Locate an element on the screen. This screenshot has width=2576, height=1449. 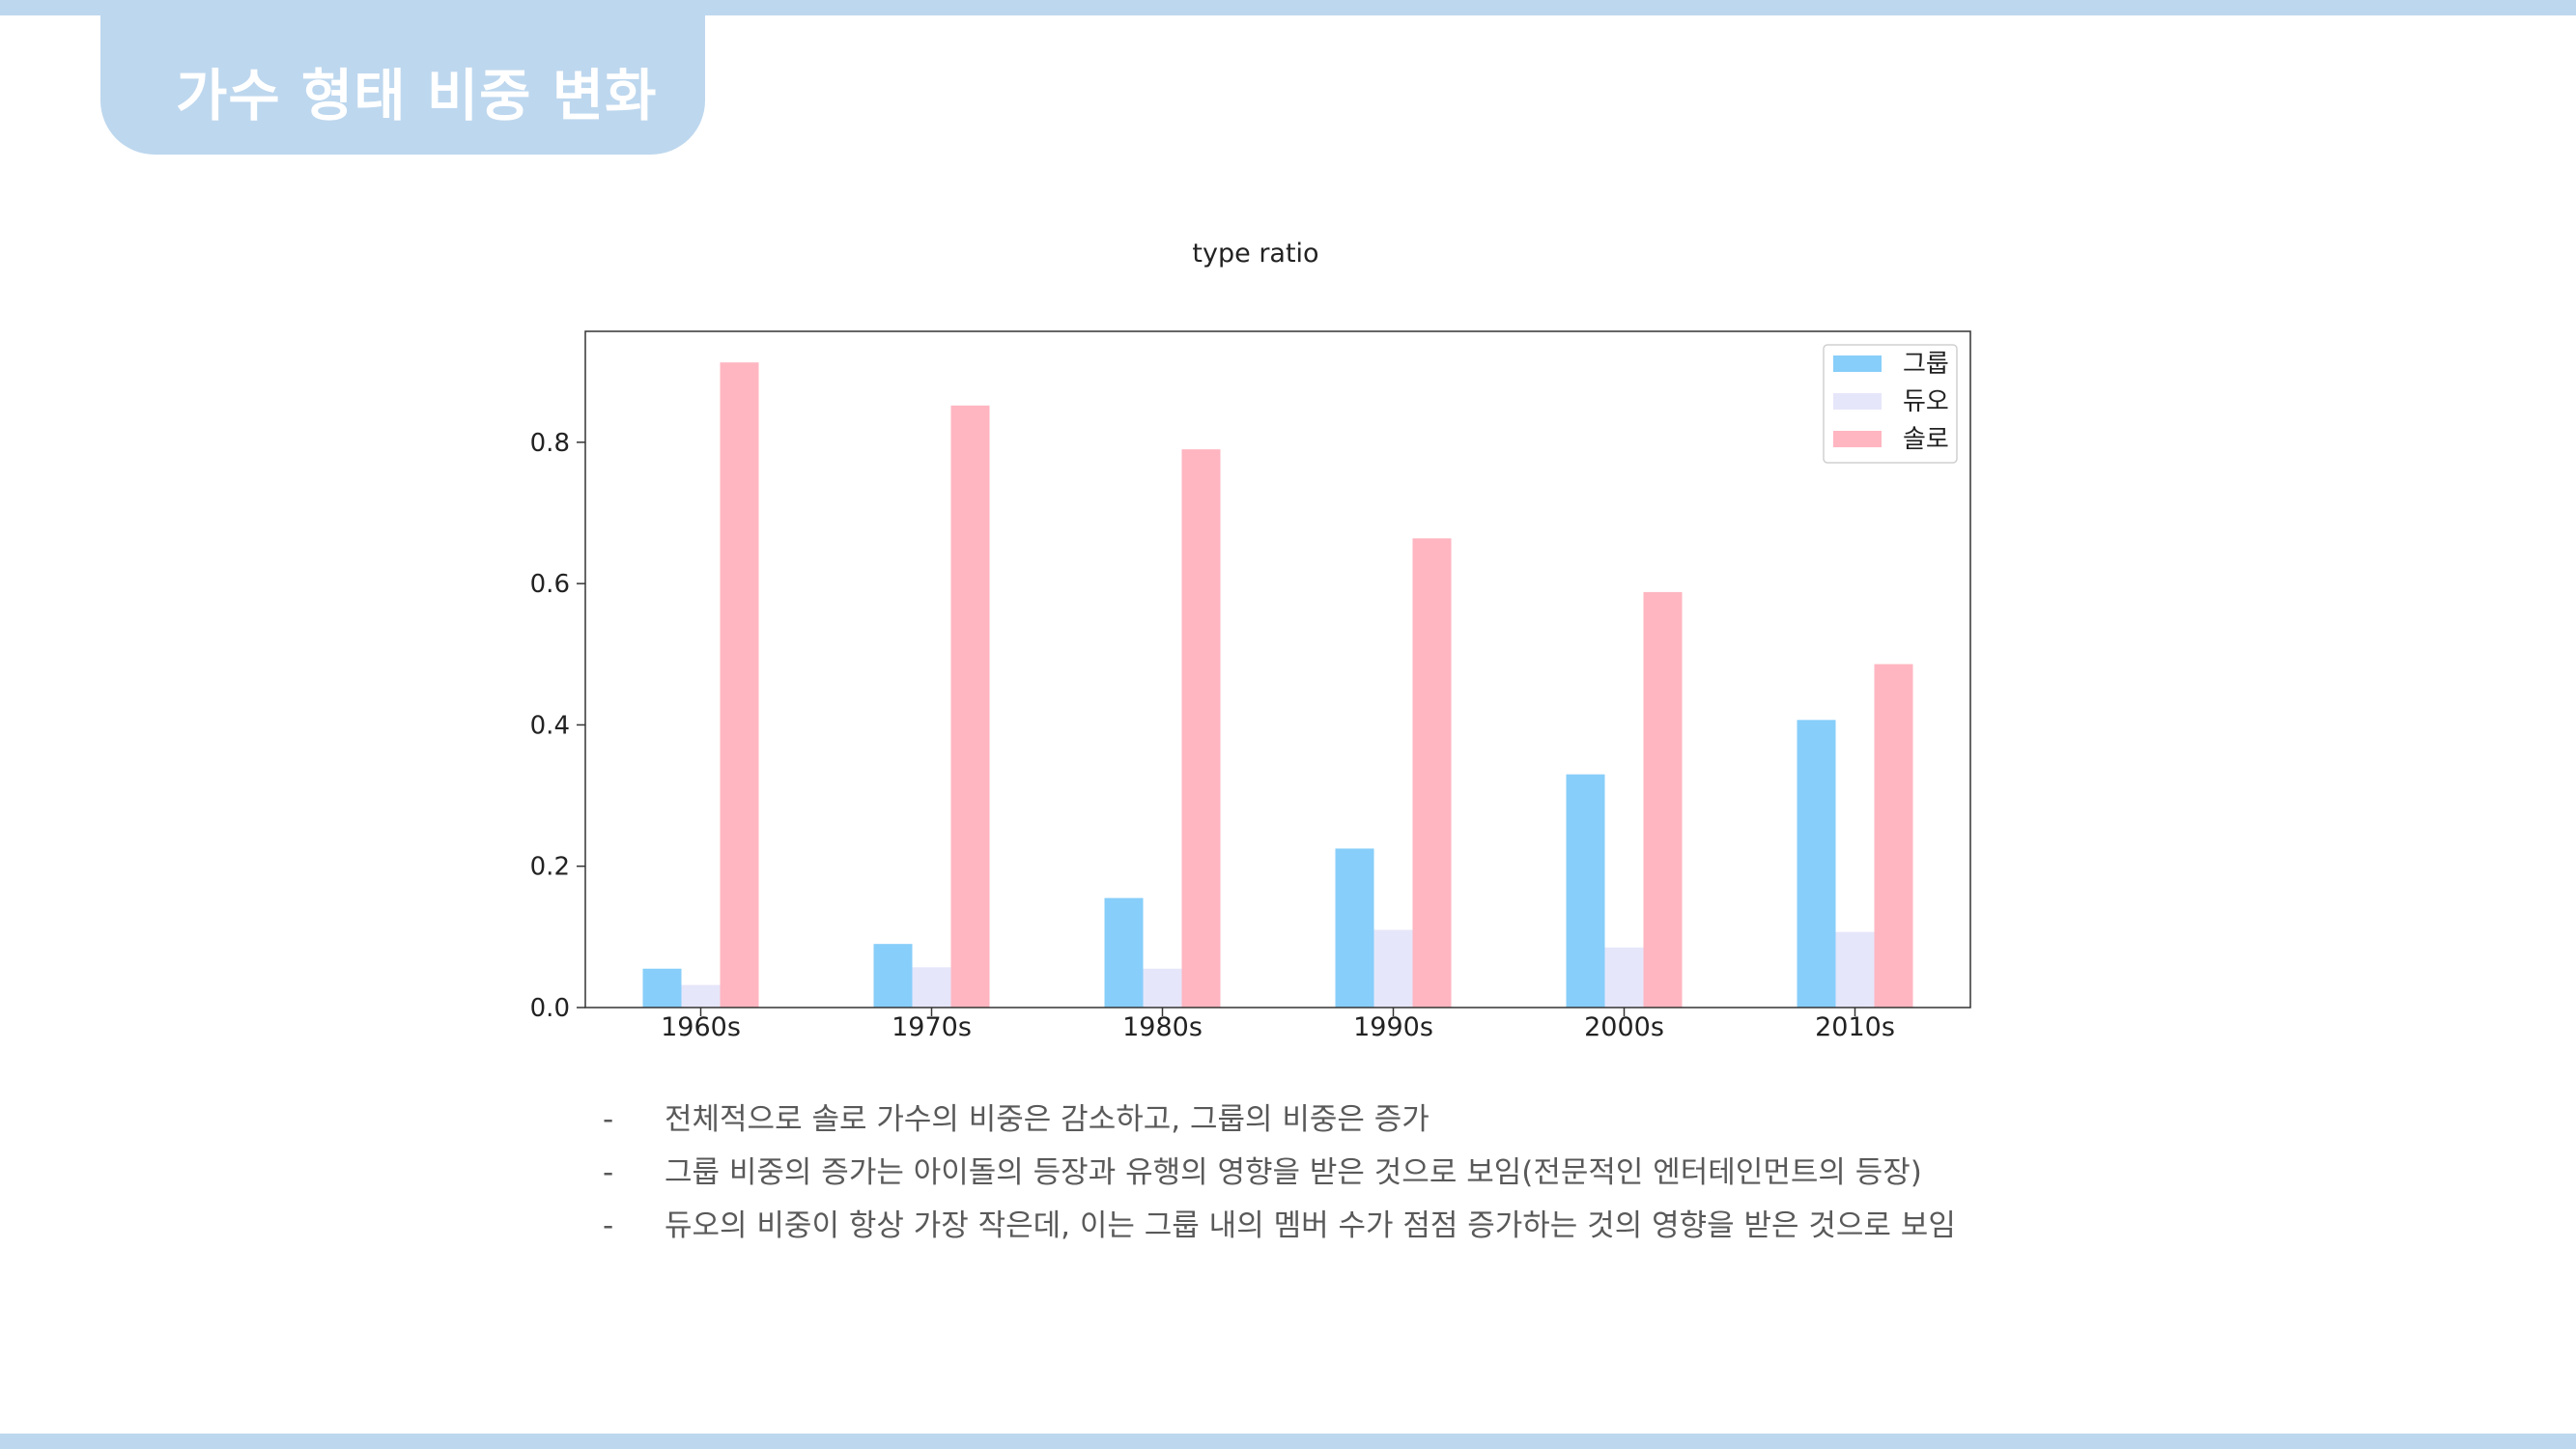
note-item: - 전체적으로 솔로 가수의 비중은 감소하고, 그룹의 비중은 증가 is located at coordinates (1277, 1120).